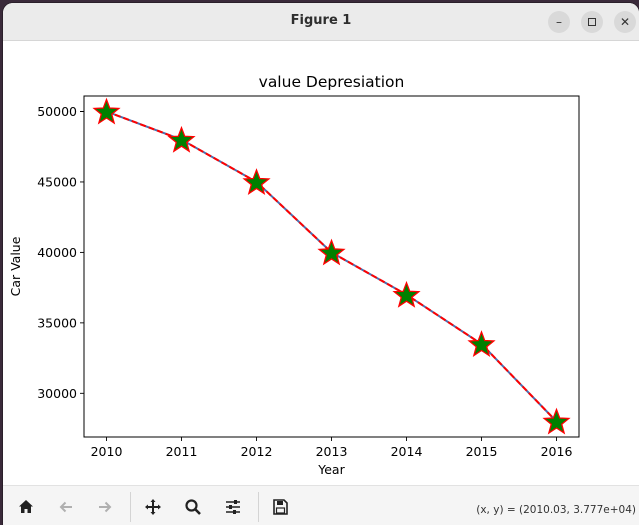  What do you see at coordinates (57, 322) in the screenshot?
I see `y-tick-label: 35000` at bounding box center [57, 322].